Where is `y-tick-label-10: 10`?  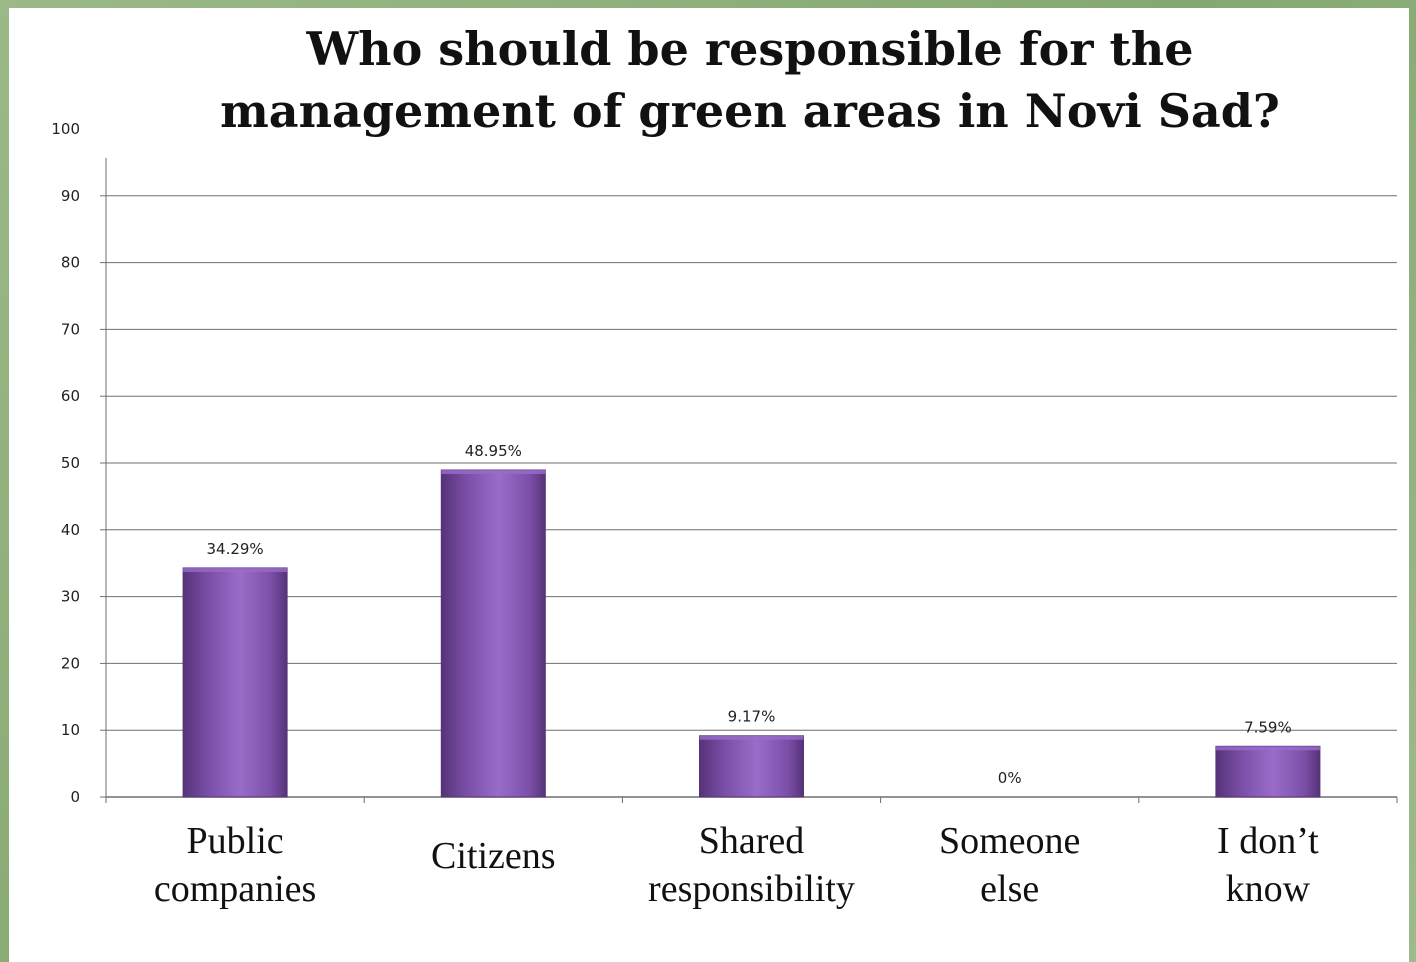 y-tick-label-10: 10 is located at coordinates (70, 730).